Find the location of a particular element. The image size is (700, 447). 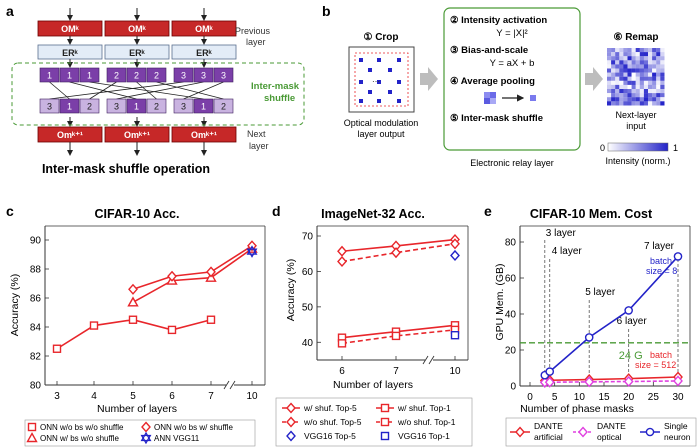

batch512-label-1: batch is located at coordinates (661, 355).